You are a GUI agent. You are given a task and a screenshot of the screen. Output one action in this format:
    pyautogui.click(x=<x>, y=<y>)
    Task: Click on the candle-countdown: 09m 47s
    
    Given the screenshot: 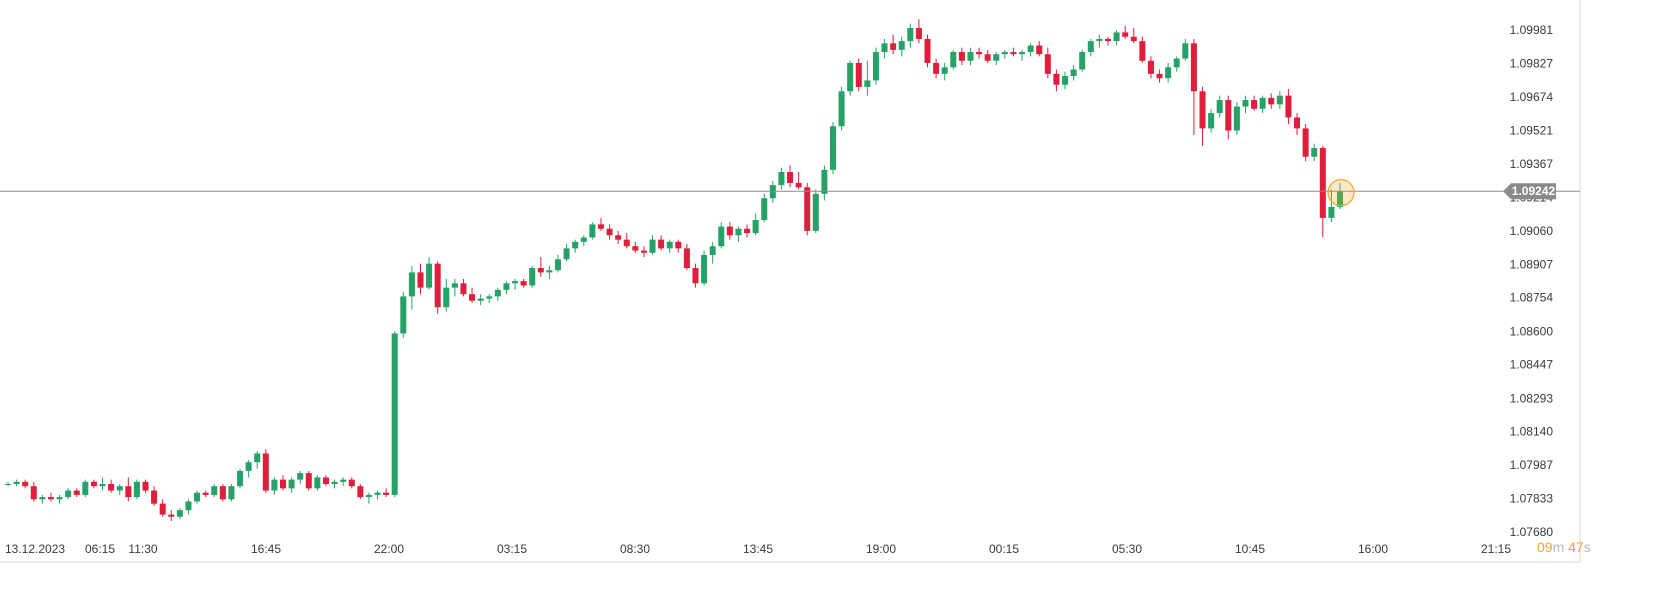 What is the action you would take?
    pyautogui.click(x=1564, y=547)
    